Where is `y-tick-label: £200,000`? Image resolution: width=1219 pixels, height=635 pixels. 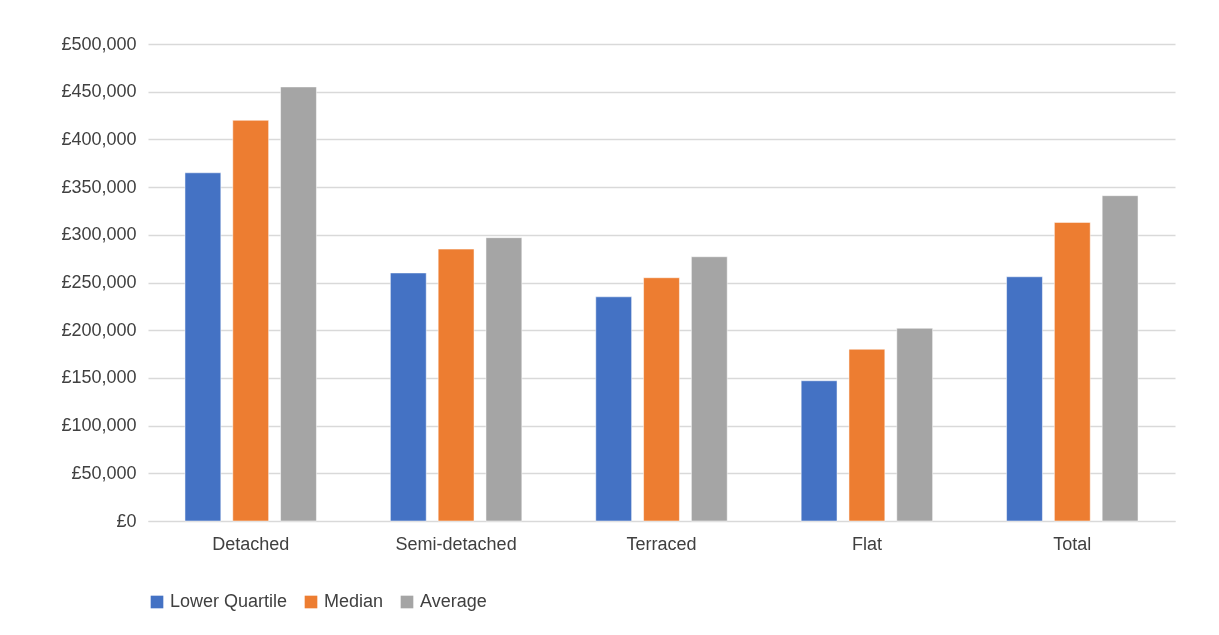
y-tick-label: £200,000 is located at coordinates (99, 329).